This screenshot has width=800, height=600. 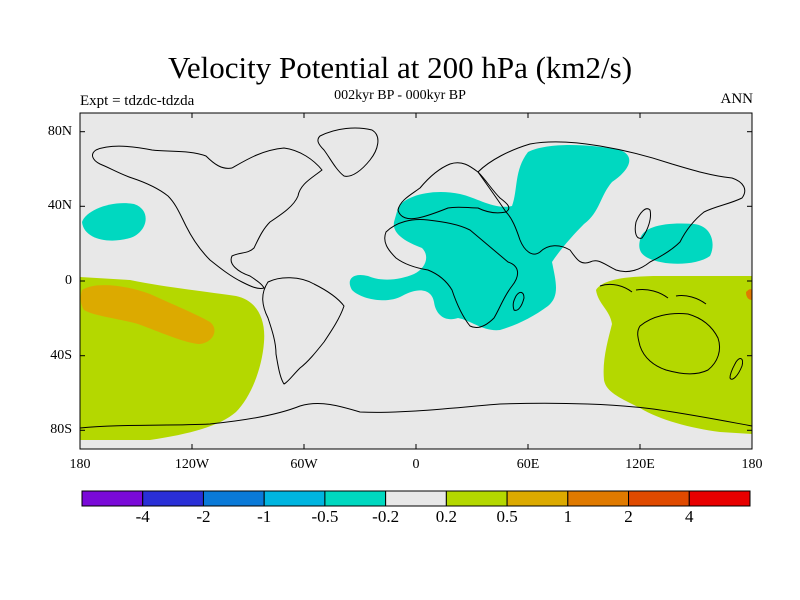 I want to click on lat-tick-label: 80S, so click(x=61, y=430).